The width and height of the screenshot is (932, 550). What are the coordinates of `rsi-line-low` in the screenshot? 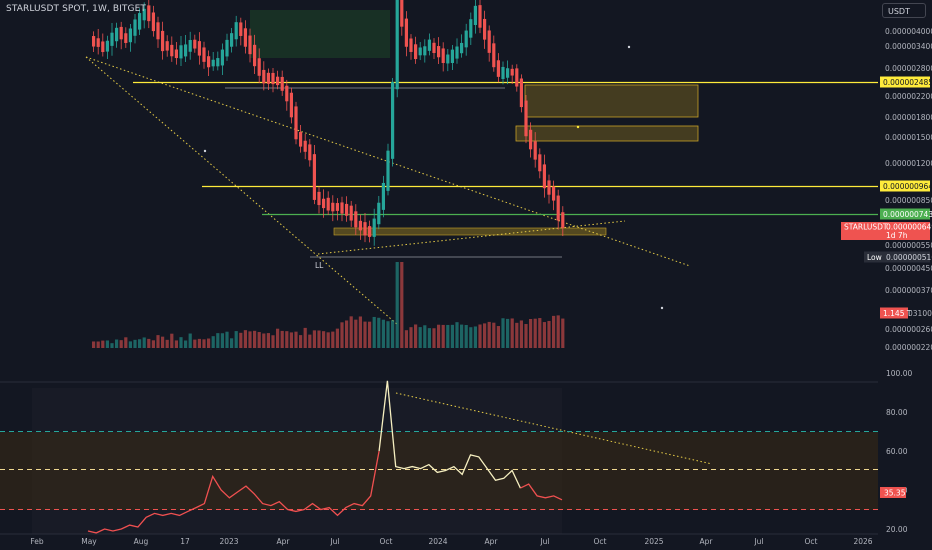 It's located at (233, 492).